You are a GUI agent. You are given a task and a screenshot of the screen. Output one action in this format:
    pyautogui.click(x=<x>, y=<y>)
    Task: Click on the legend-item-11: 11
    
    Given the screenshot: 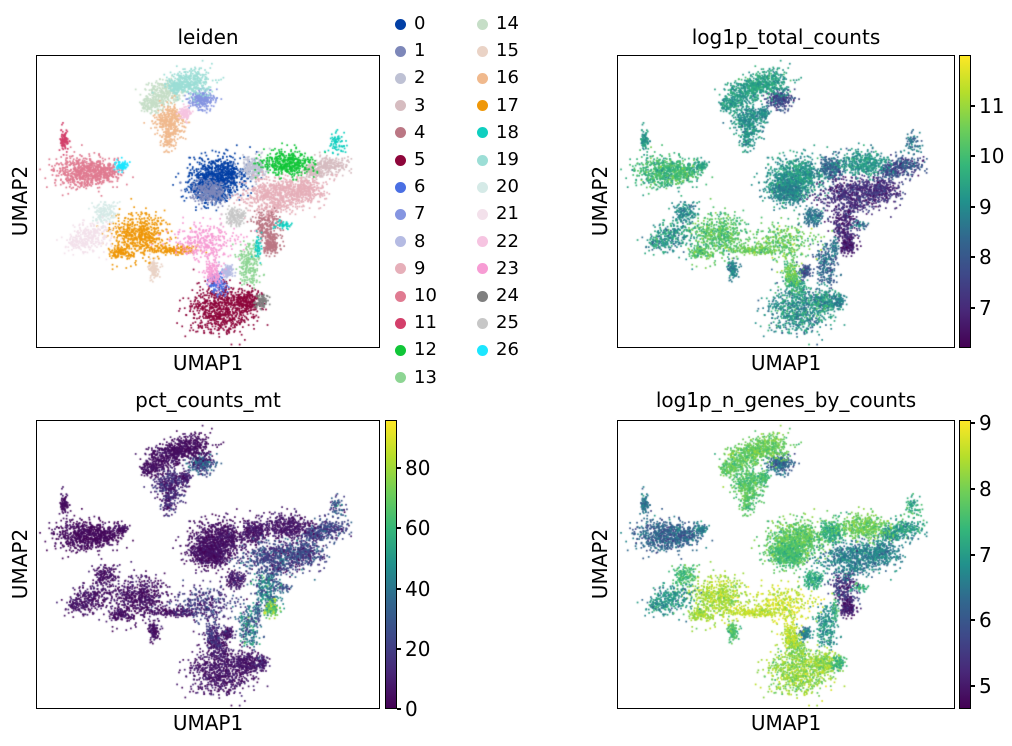 What is the action you would take?
    pyautogui.click(x=416, y=323)
    